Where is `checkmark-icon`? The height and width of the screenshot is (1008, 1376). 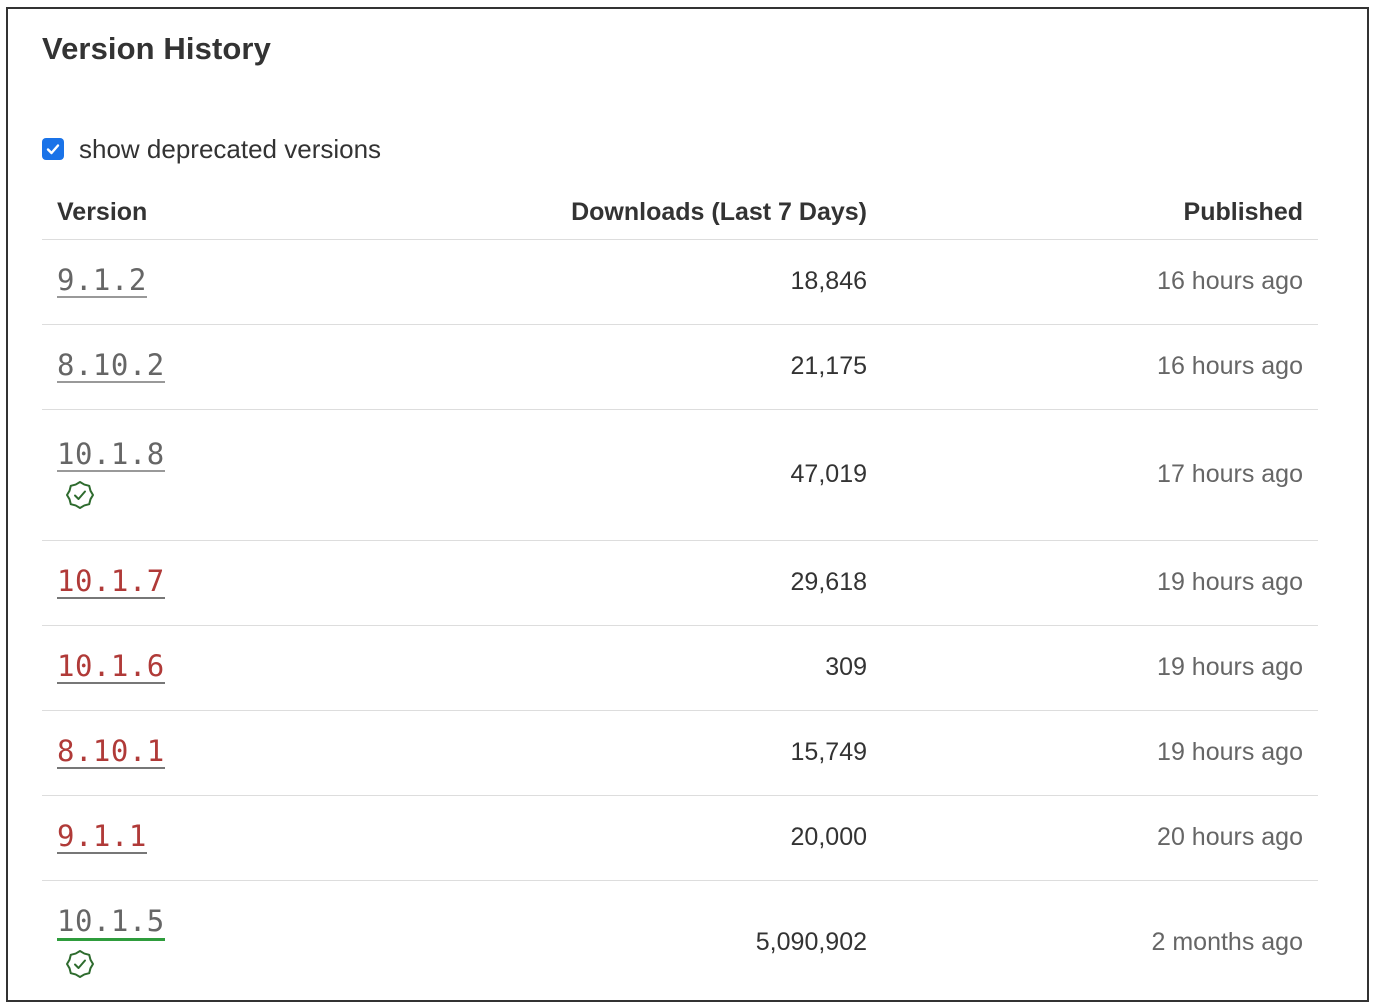 checkmark-icon is located at coordinates (53, 149).